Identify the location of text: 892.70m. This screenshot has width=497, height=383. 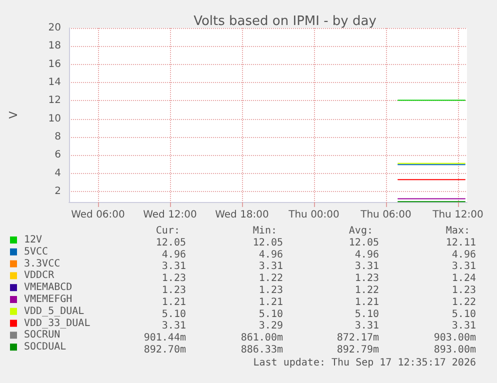
(165, 350).